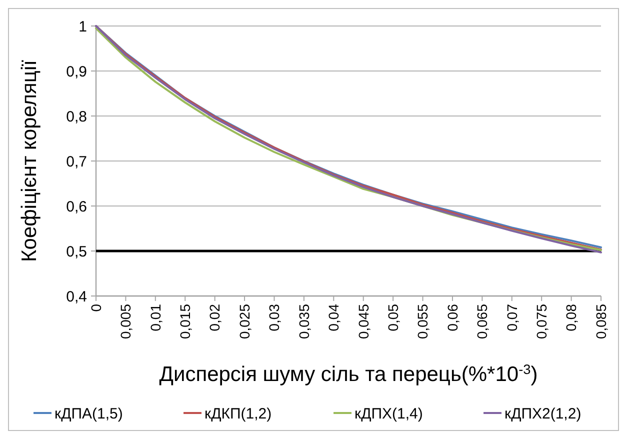 The image size is (627, 439). I want to click on y-axis-title: Коефіцієнт кореляції, so click(29, 161).